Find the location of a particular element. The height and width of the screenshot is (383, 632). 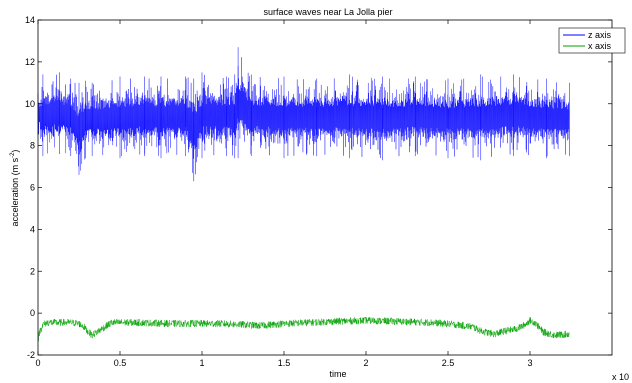

chart-title: surface waves near La Jolla pier is located at coordinates (327, 12).